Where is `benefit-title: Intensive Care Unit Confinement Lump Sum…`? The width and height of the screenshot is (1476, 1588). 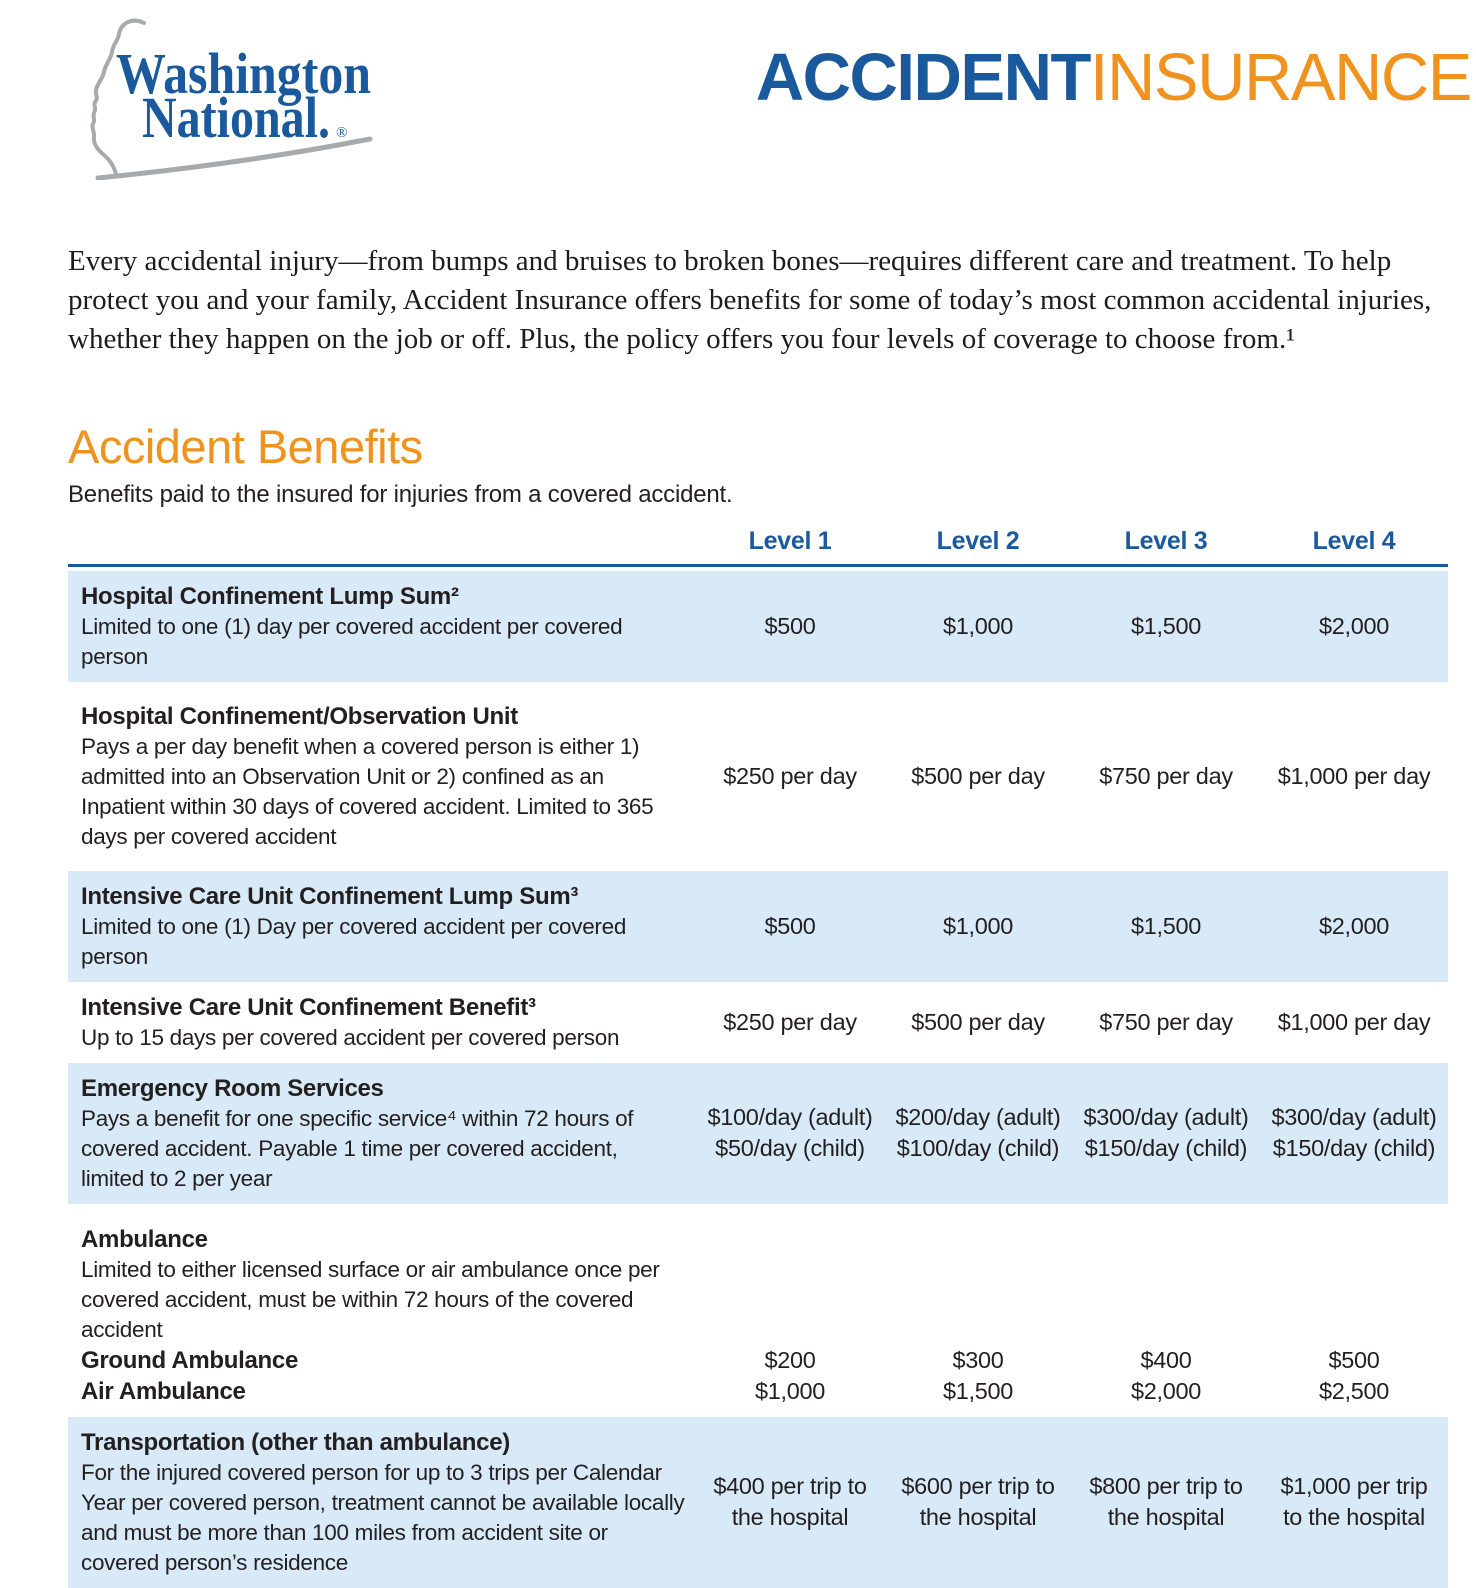
benefit-title: Intensive Care Unit Confinement Lump Sum… is located at coordinates (330, 896).